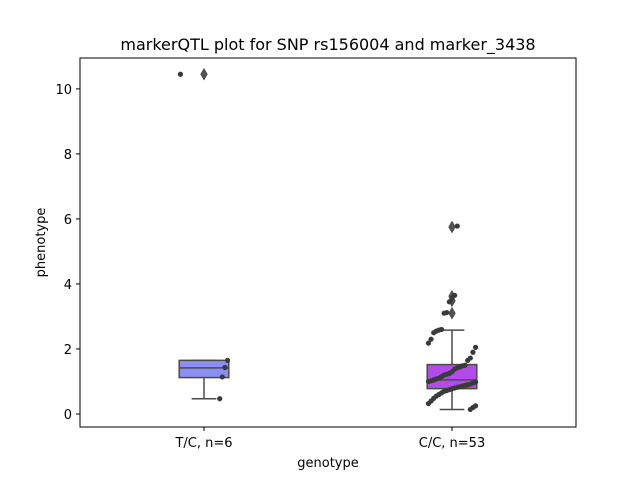  What do you see at coordinates (68, 285) in the screenshot?
I see `y-tick-label: 4` at bounding box center [68, 285].